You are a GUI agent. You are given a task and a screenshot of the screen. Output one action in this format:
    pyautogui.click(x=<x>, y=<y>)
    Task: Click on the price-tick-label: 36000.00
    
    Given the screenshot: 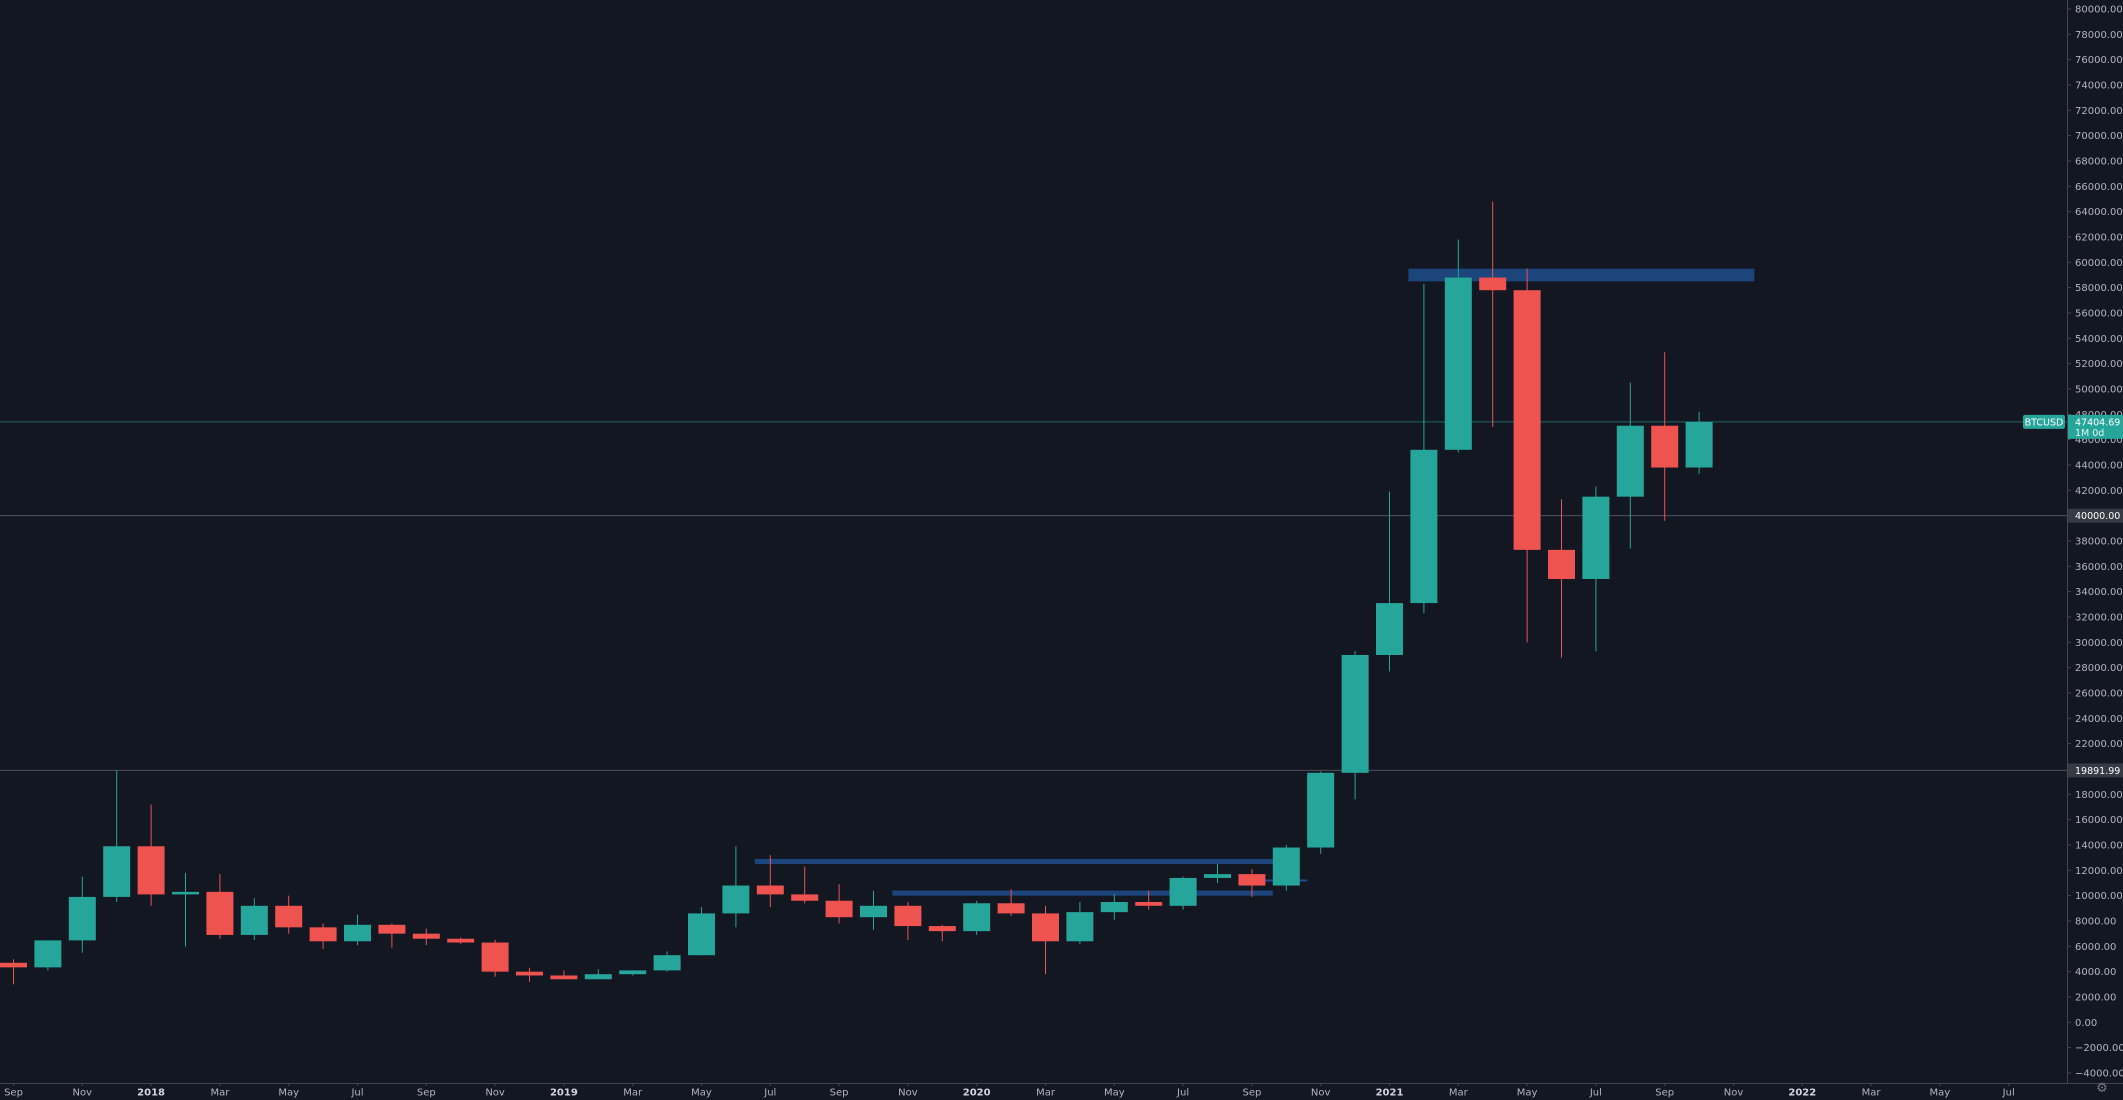 What is the action you would take?
    pyautogui.click(x=2099, y=567)
    